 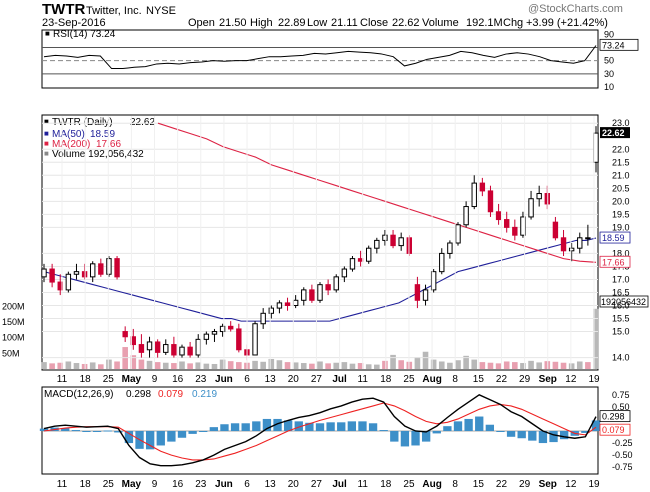 What do you see at coordinates (621, 149) in the screenshot?
I see `price-tick-label: 22.0` at bounding box center [621, 149].